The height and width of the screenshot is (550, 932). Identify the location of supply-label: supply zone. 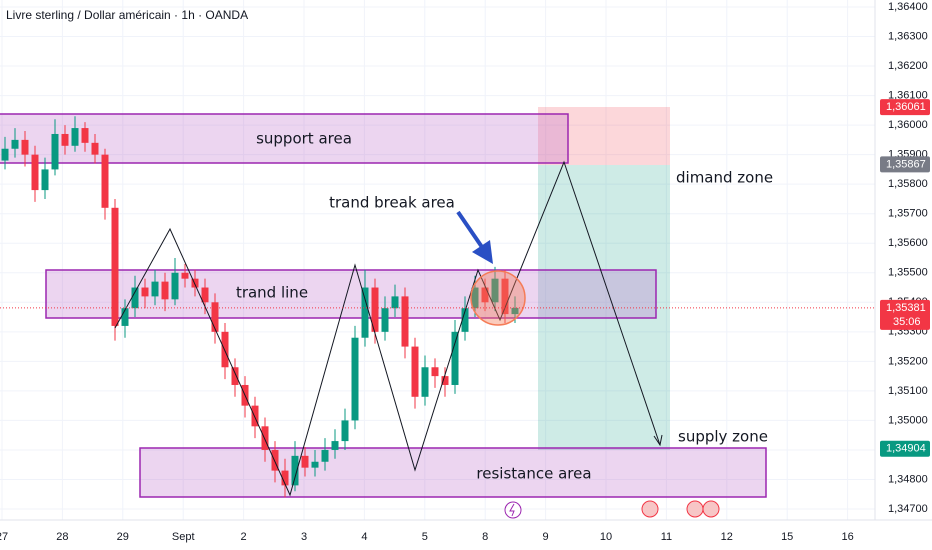
(723, 437).